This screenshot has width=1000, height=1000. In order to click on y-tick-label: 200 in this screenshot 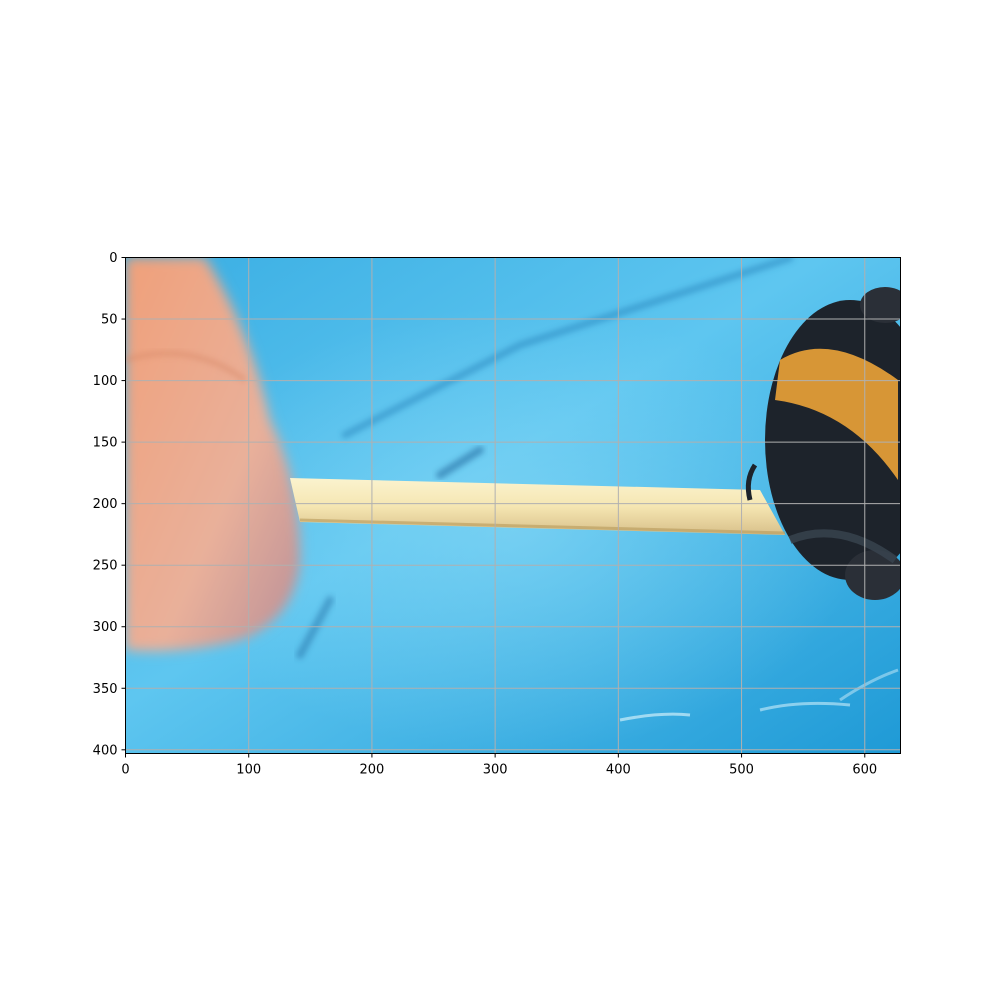, I will do `click(105, 504)`.